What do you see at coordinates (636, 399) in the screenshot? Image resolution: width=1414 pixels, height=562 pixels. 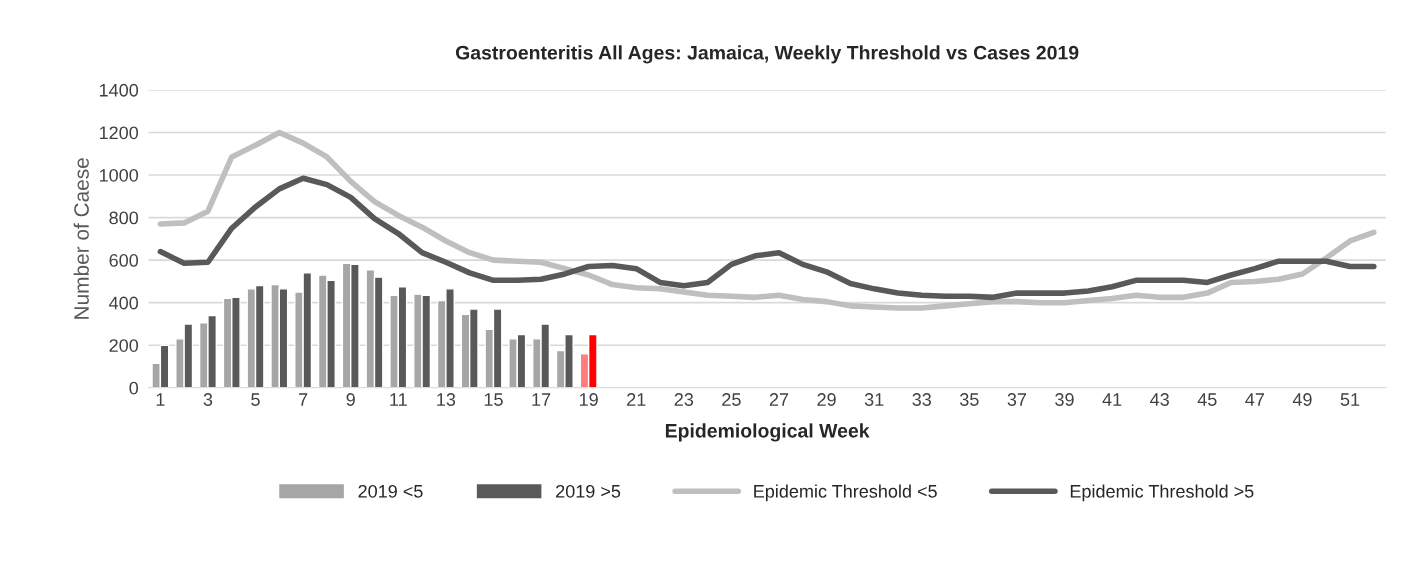 I see `x-tick-label: 21` at bounding box center [636, 399].